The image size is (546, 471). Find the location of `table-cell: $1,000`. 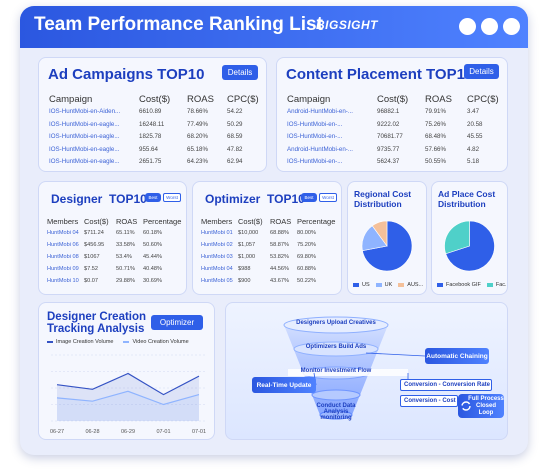

table-cell: $1,000 is located at coordinates (247, 257).